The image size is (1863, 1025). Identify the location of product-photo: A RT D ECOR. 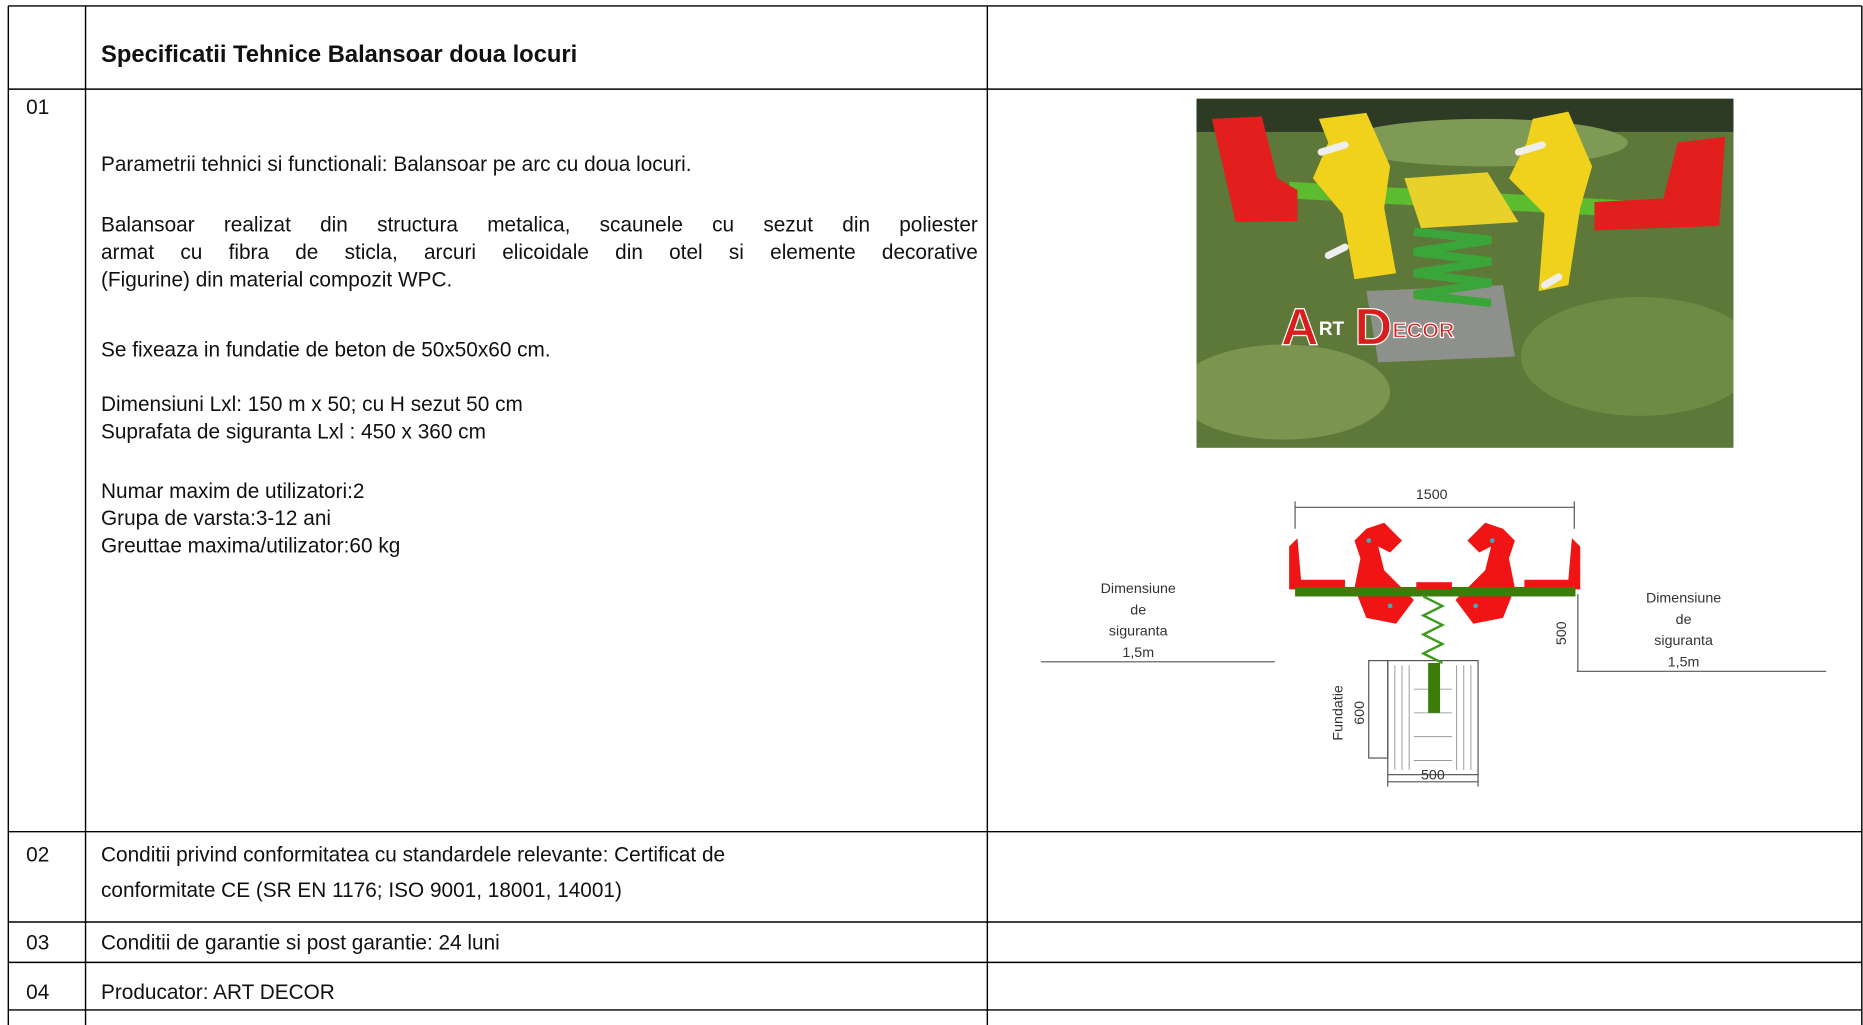
(1465, 273).